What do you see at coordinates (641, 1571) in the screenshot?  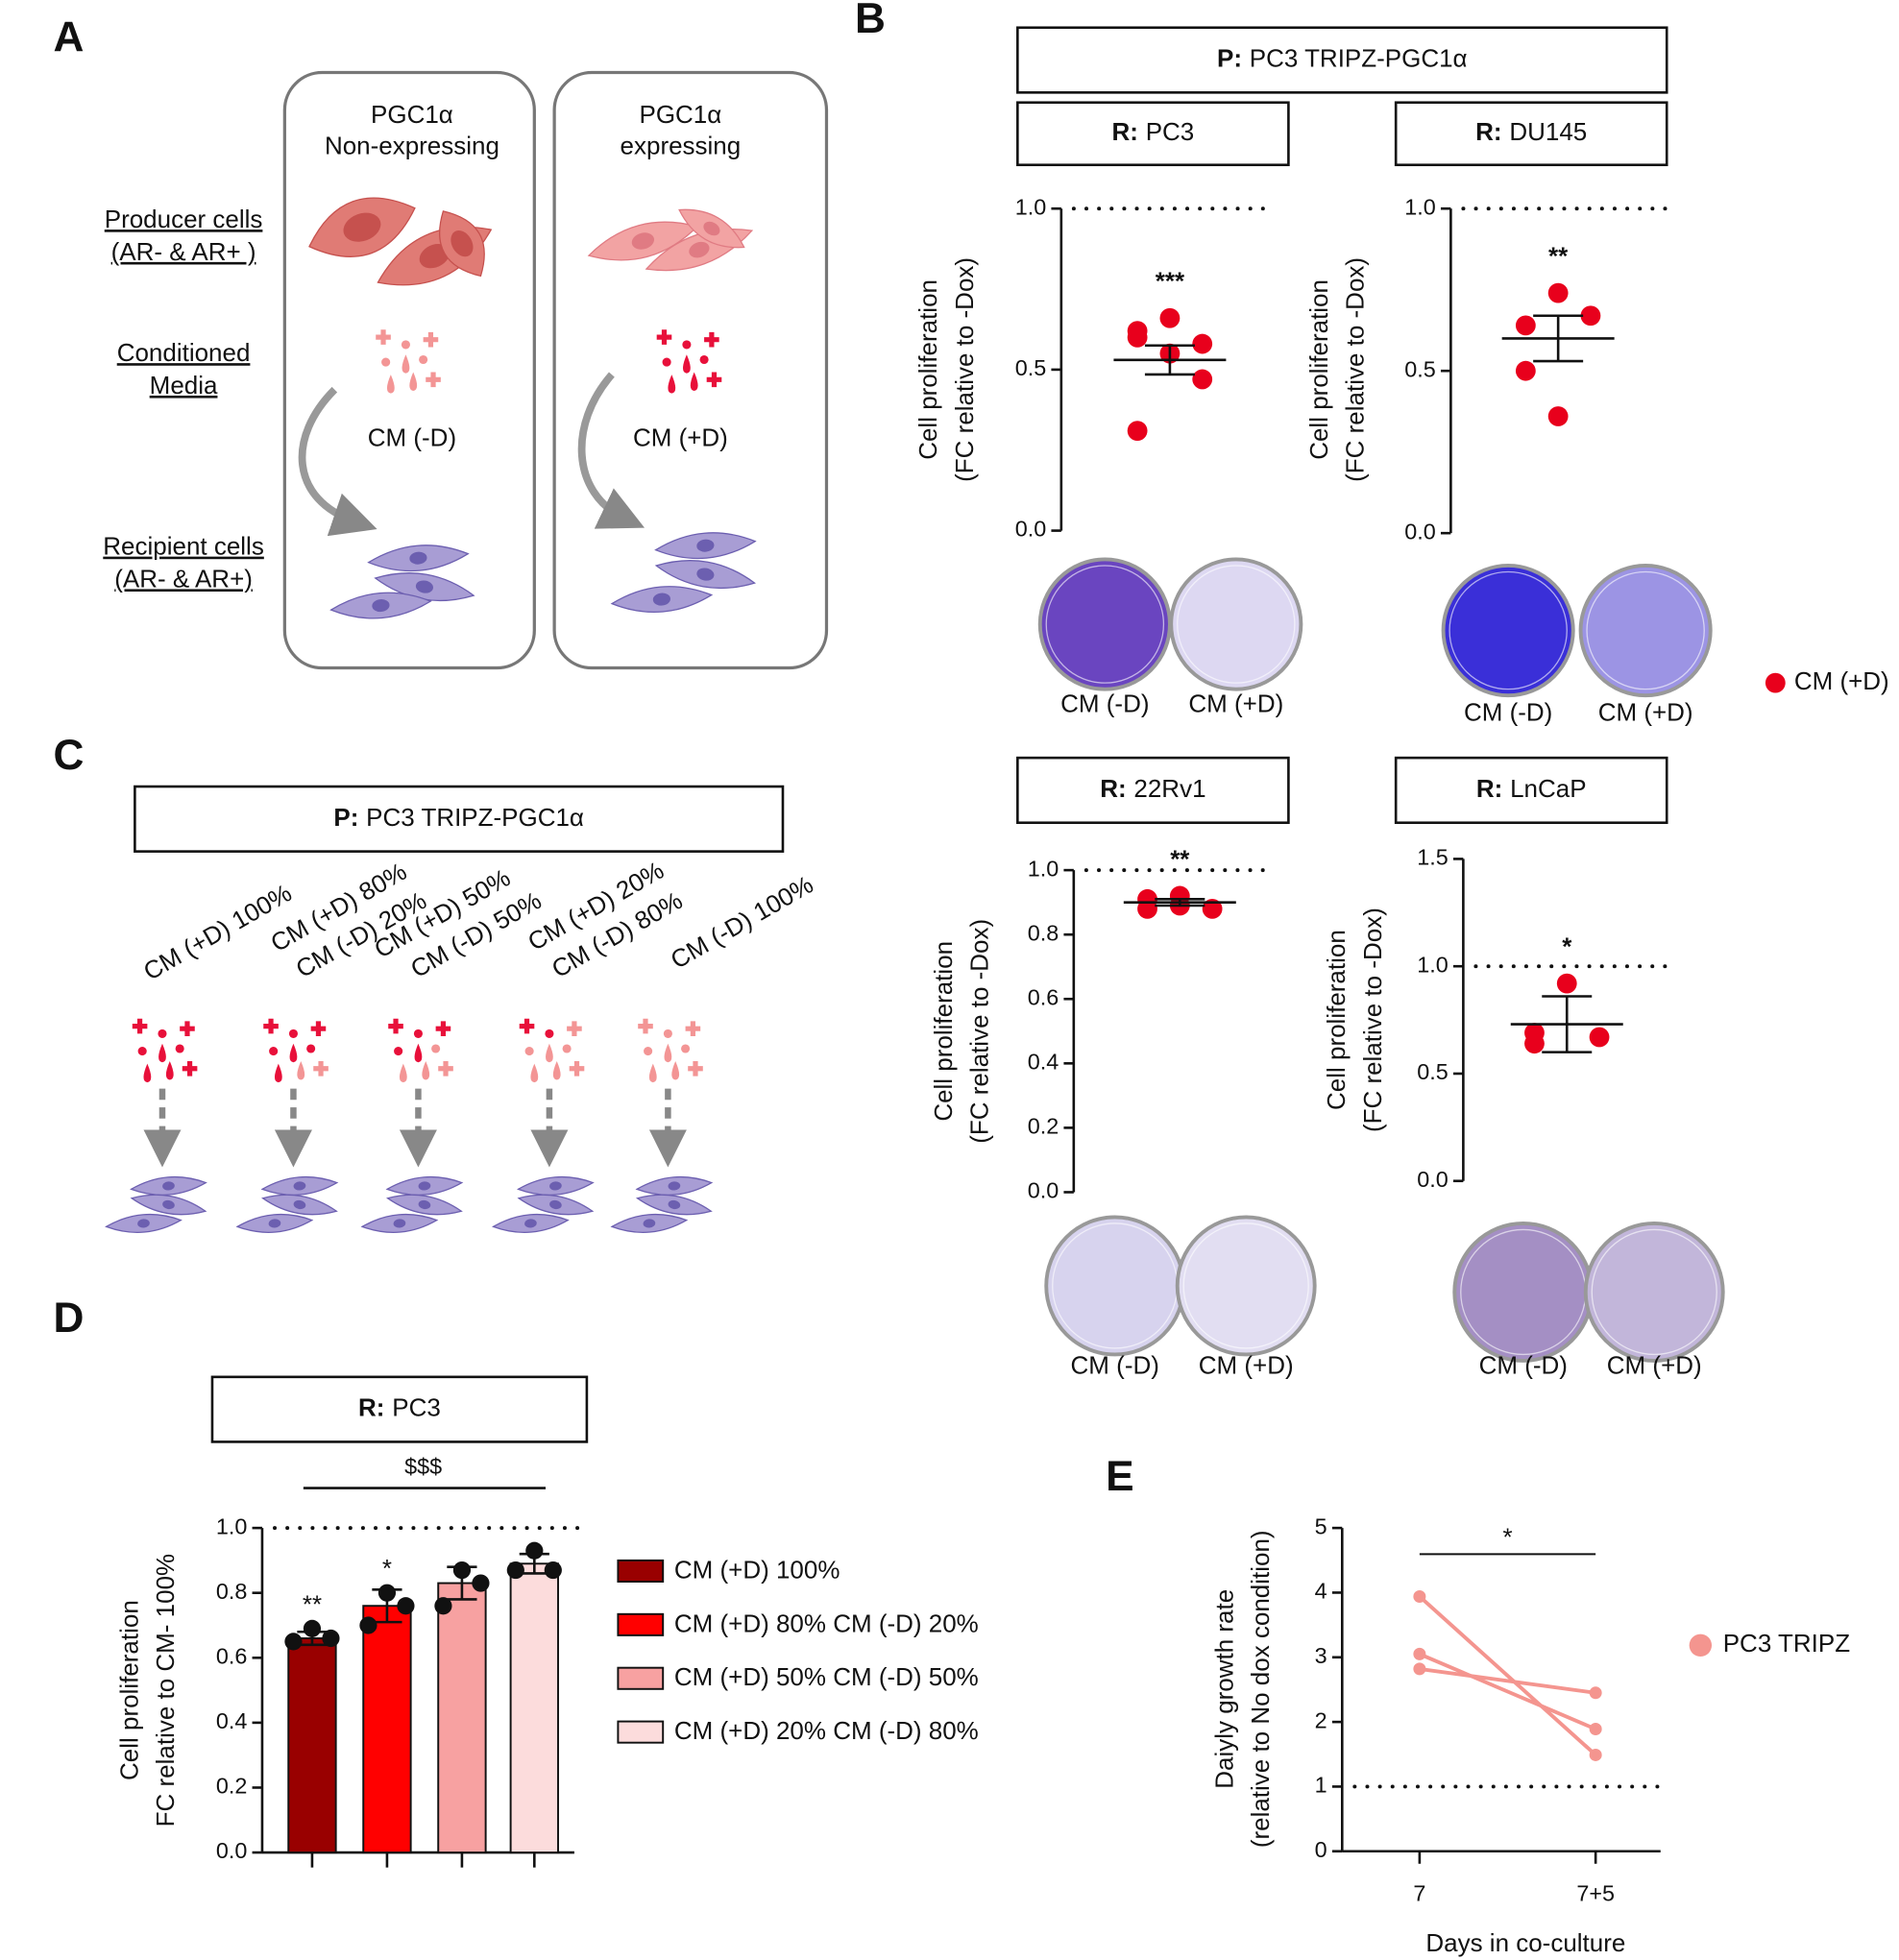 I see `legend-swatch` at bounding box center [641, 1571].